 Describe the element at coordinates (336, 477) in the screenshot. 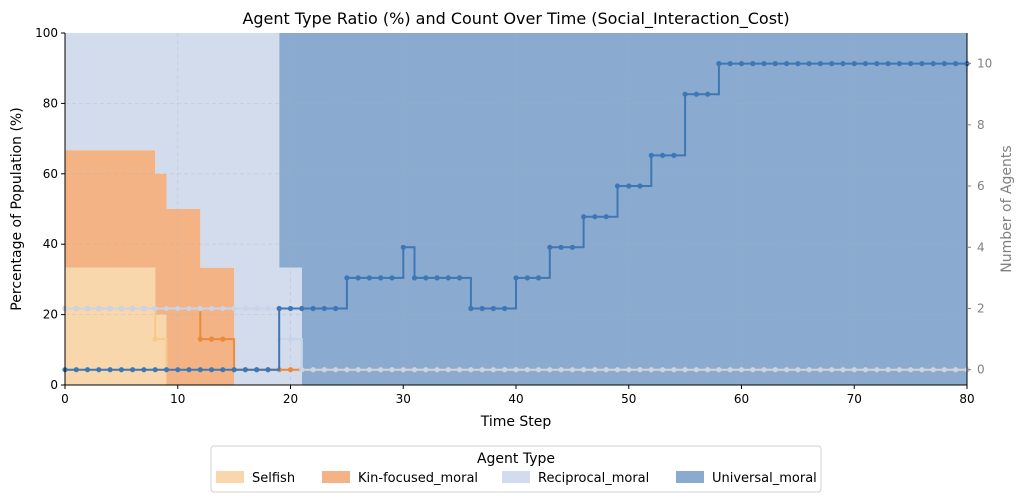

I see `legend-swatch-kin-focused-moral` at that location.